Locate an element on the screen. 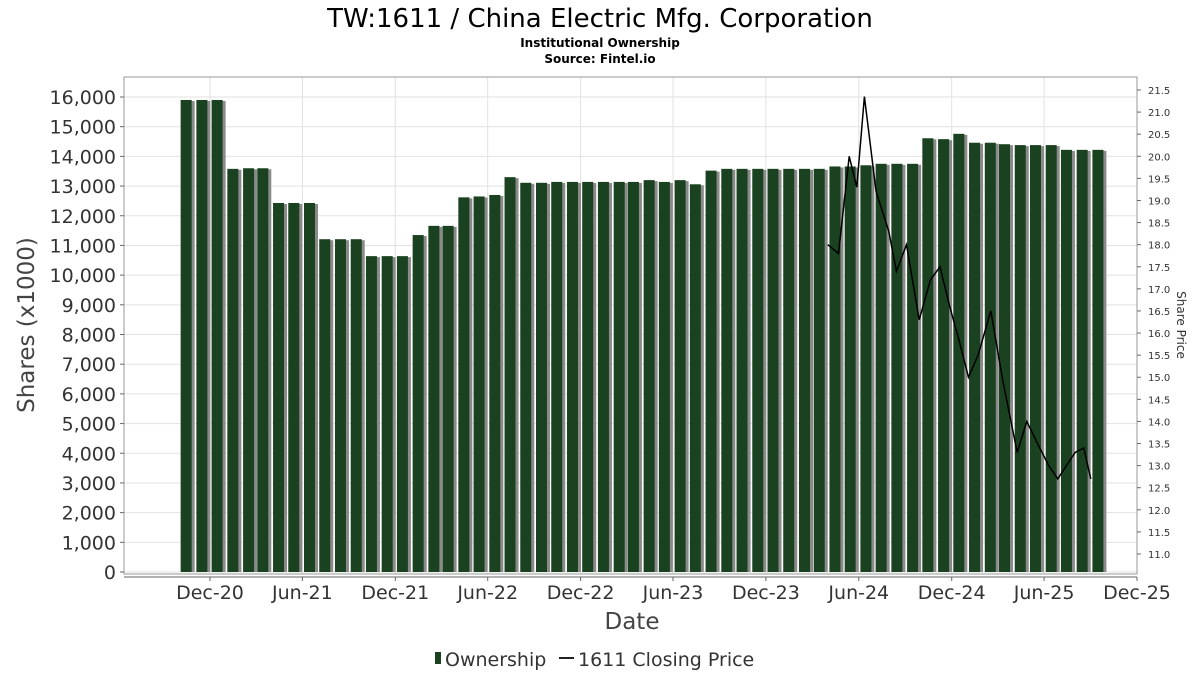 This screenshot has height=675, width=1200. right-tick-label: 13.0 is located at coordinates (1159, 467).